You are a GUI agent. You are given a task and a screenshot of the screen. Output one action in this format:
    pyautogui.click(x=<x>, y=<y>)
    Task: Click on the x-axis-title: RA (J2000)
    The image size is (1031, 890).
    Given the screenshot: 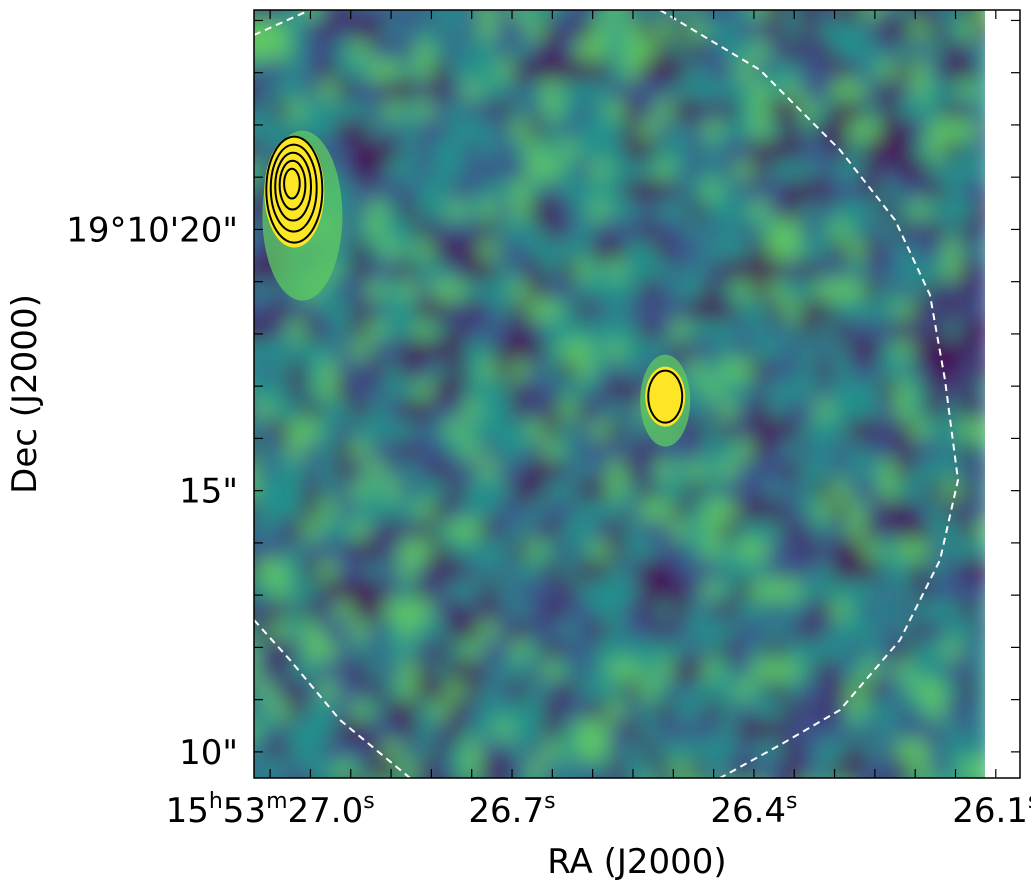 What is the action you would take?
    pyautogui.click(x=636, y=862)
    